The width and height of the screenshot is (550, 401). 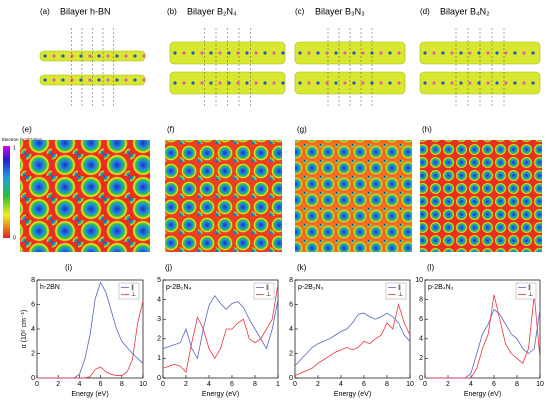 What do you see at coordinates (302, 129) in the screenshot?
I see `panel-label: (g)` at bounding box center [302, 129].